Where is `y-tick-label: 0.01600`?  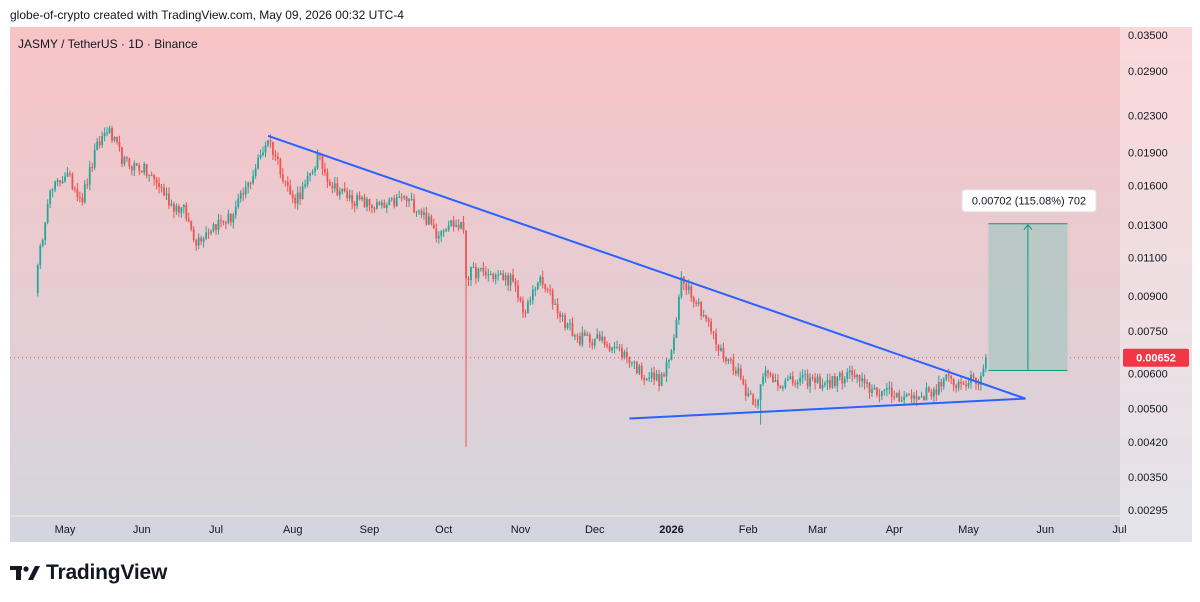 y-tick-label: 0.01600 is located at coordinates (1148, 186).